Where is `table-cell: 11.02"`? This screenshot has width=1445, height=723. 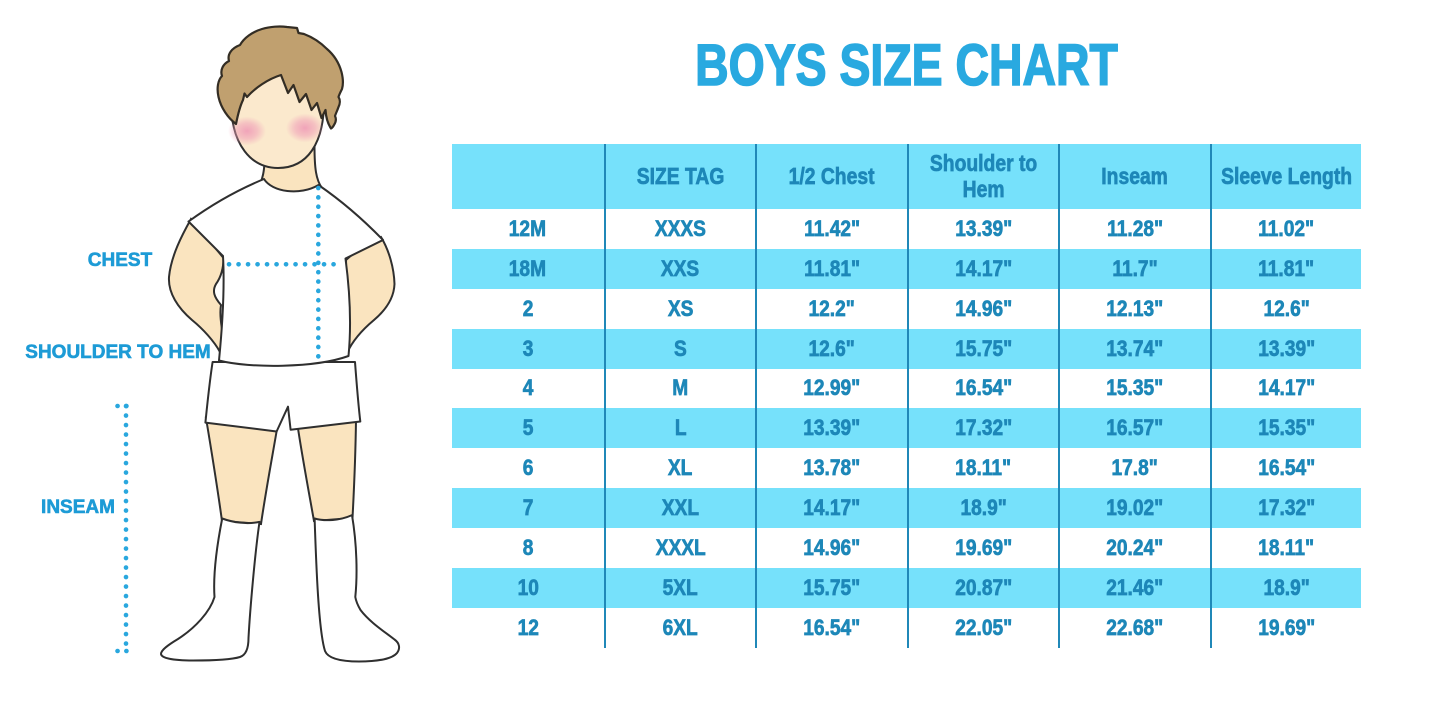
table-cell: 11.02" is located at coordinates (1285, 229).